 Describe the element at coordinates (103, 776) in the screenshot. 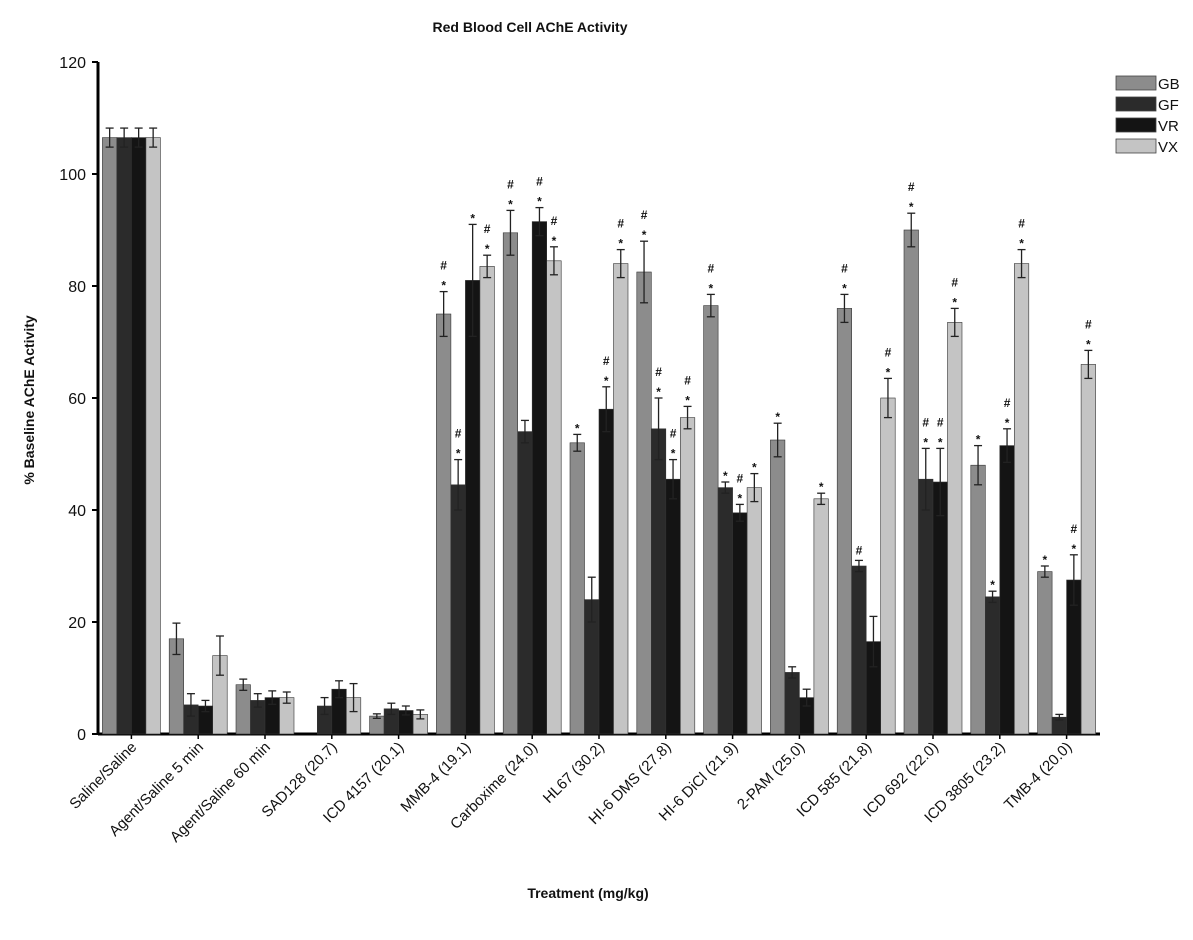

I see `x-tick-label: Saline/Saline` at that location.